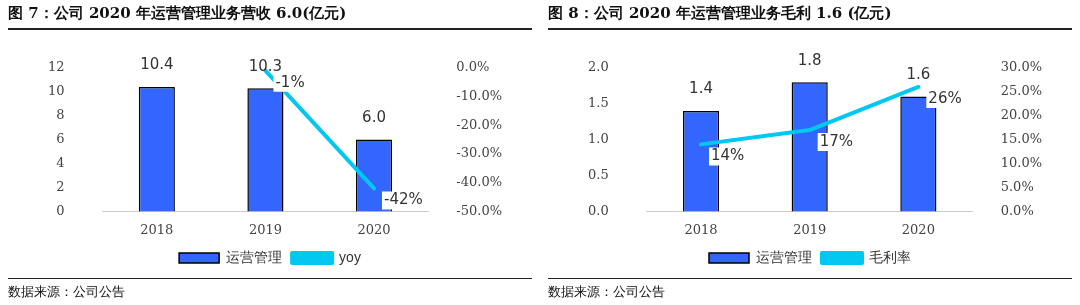  I want to click on data-label: 17%, so click(836, 140).